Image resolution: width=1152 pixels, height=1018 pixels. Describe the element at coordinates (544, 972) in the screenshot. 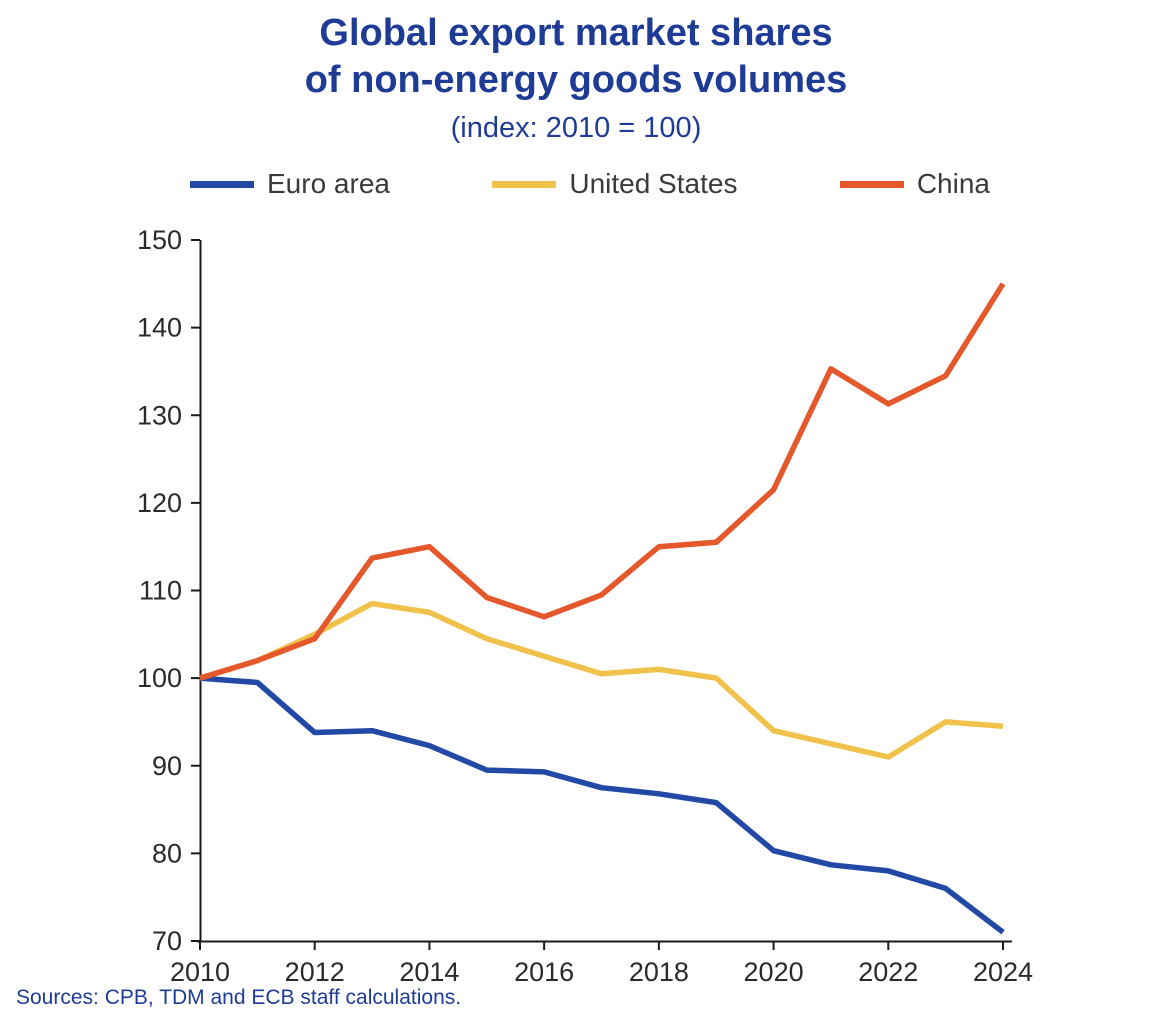

I see `svg-text: 2016` at that location.